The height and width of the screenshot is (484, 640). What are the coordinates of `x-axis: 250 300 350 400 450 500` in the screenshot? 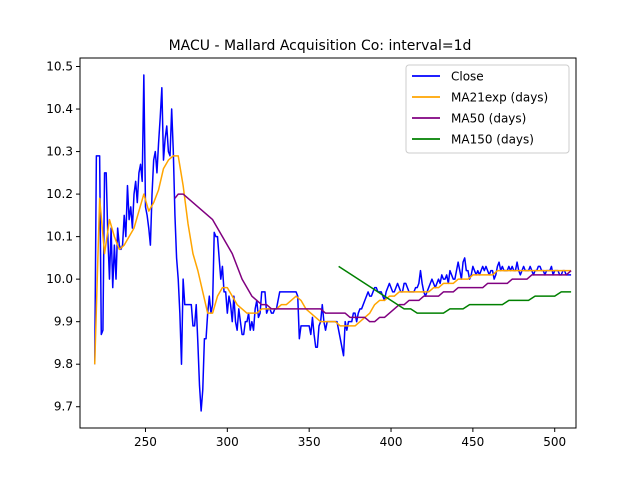 It's located at (350, 438).